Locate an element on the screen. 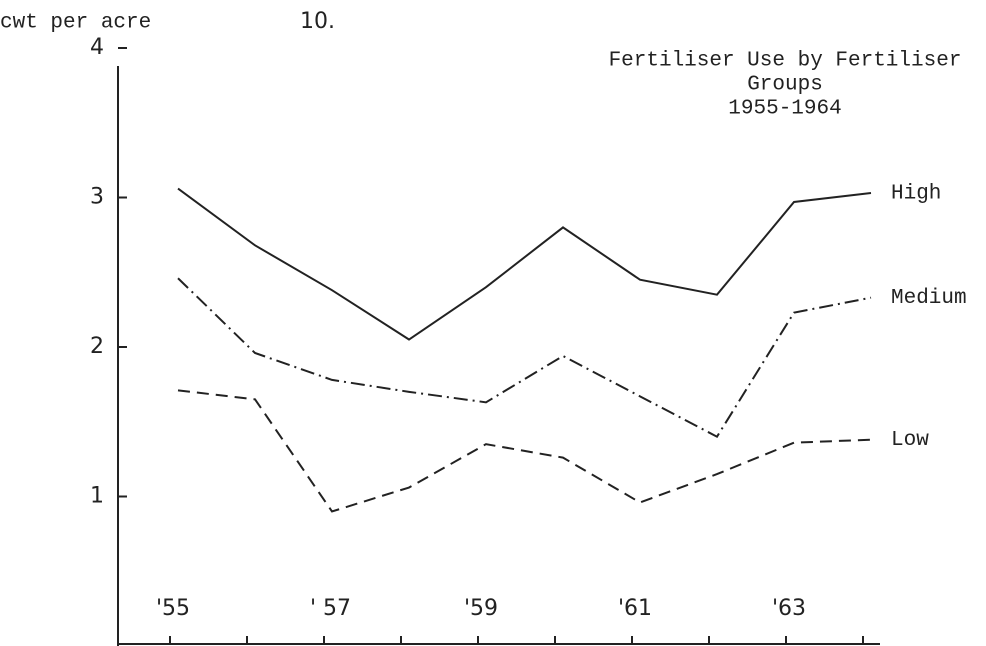  series-label: Low is located at coordinates (910, 440).